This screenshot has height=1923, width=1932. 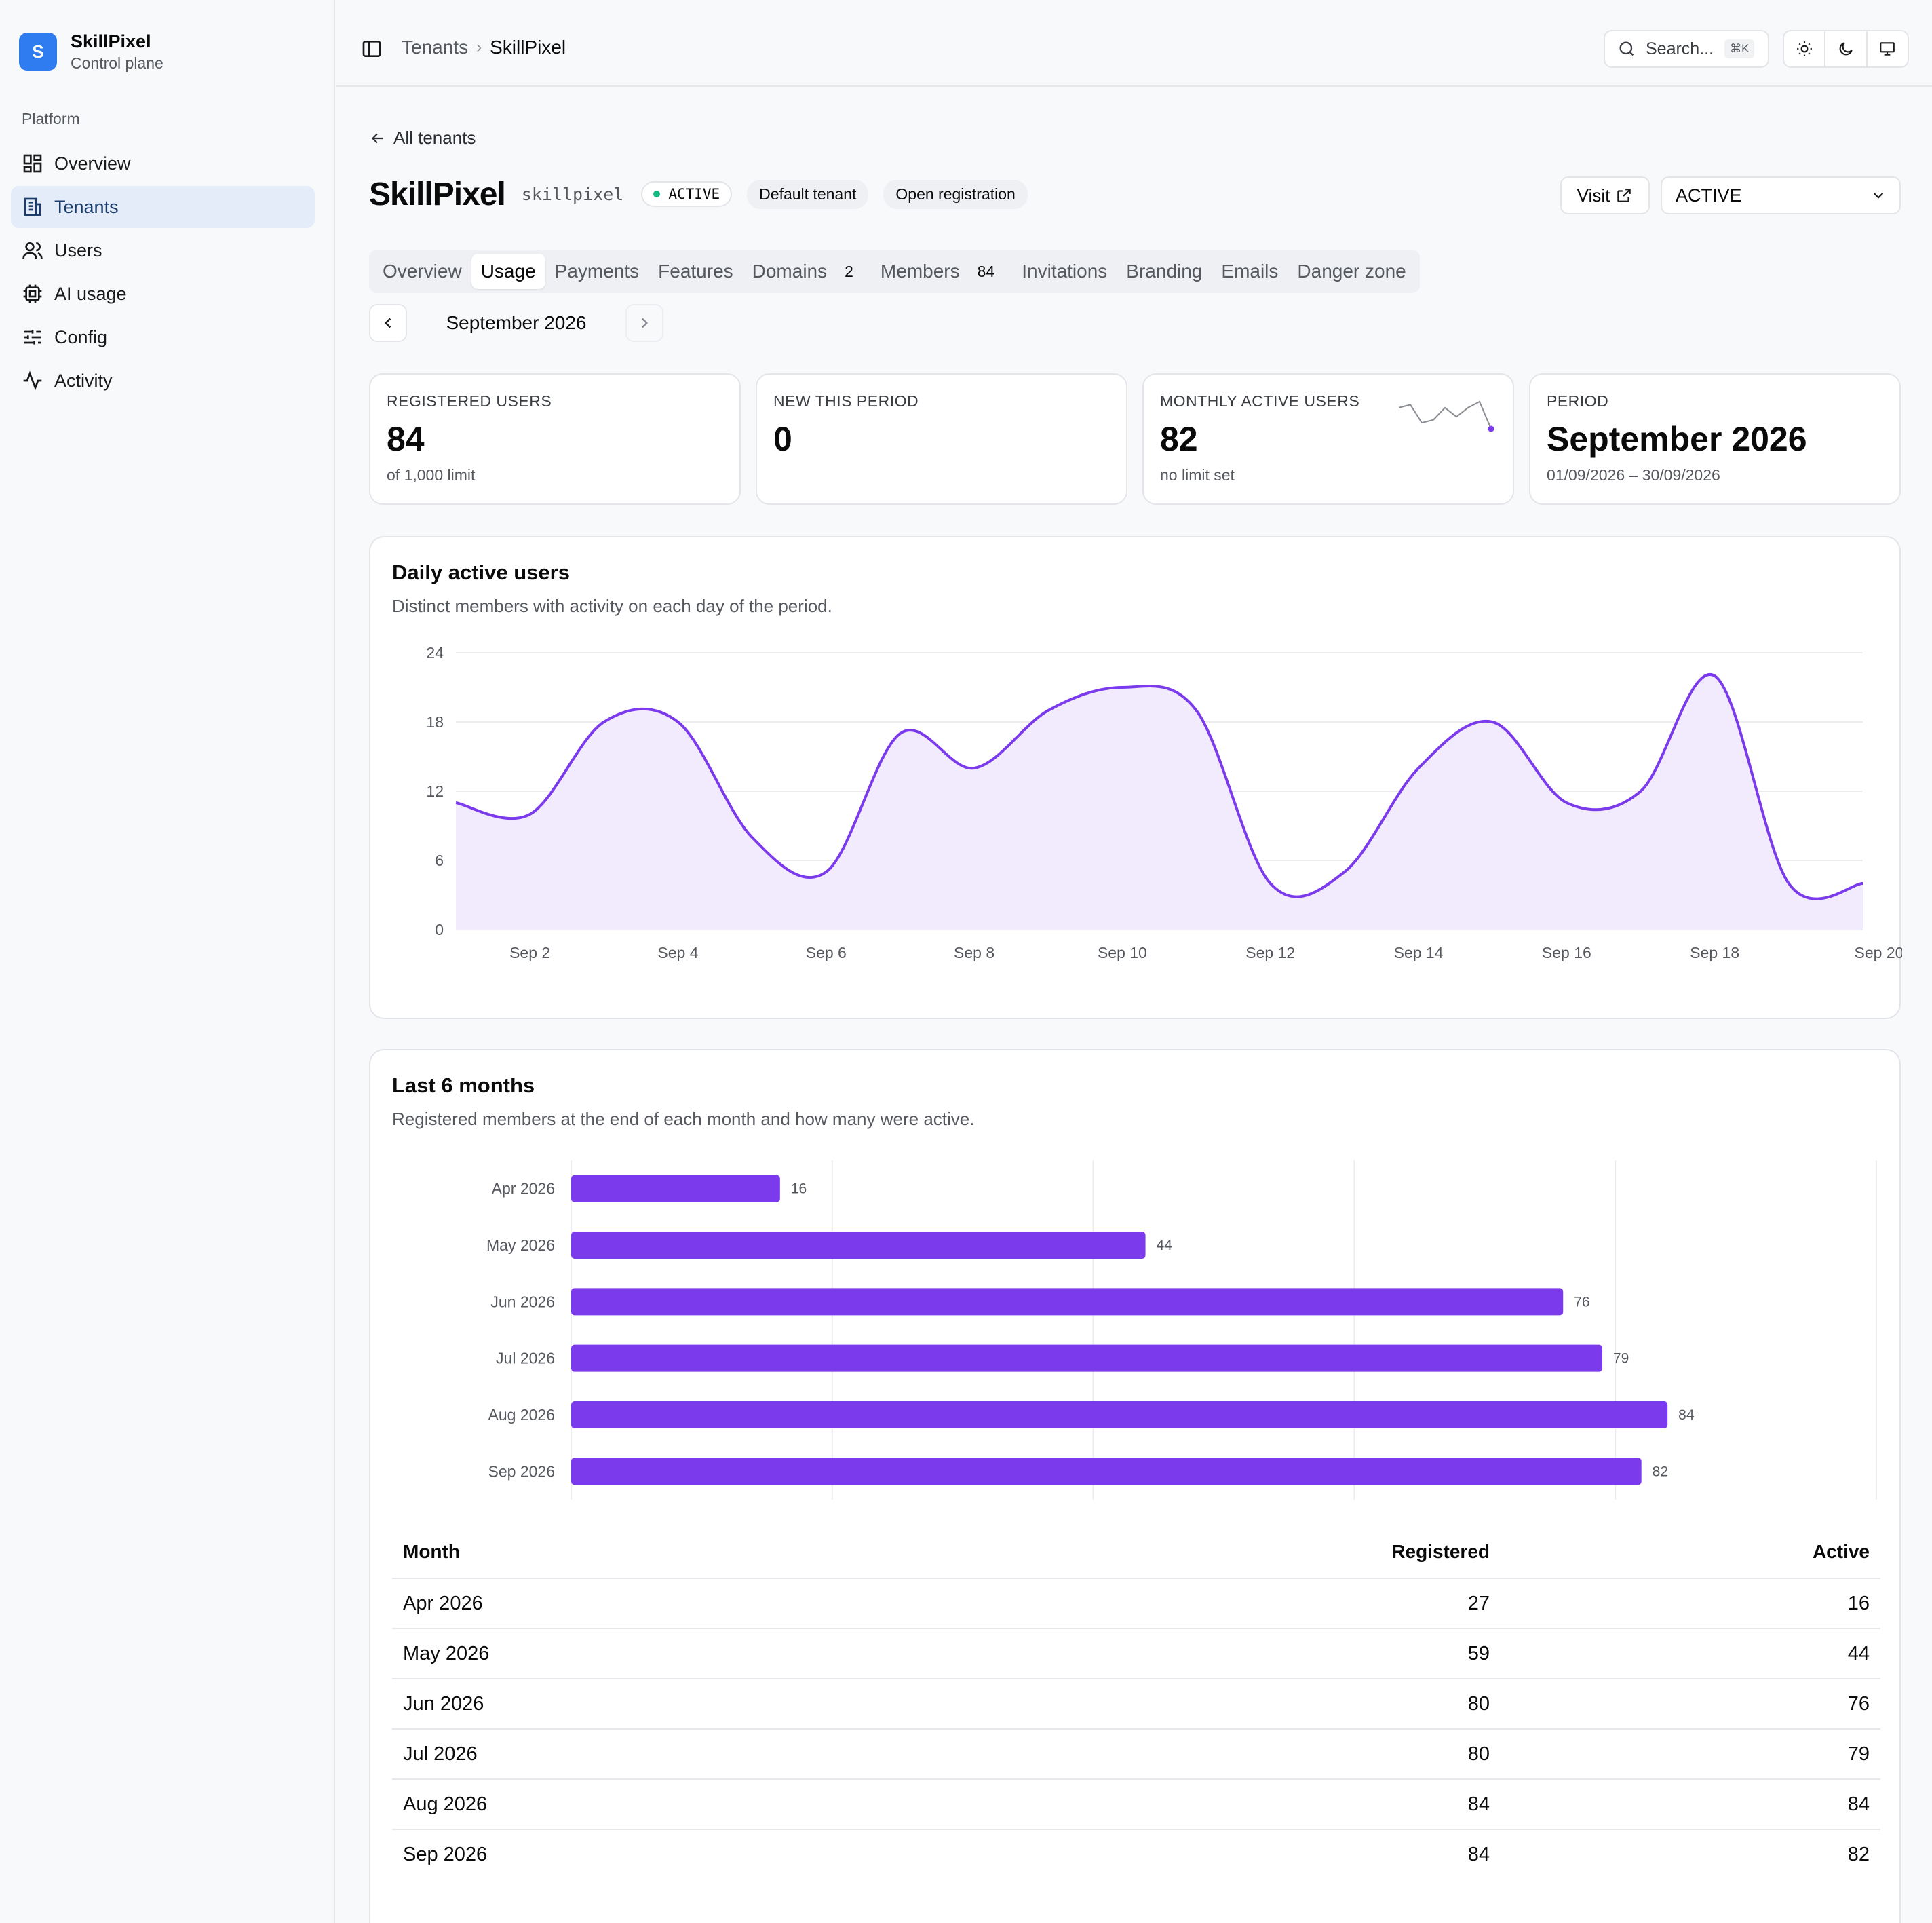 What do you see at coordinates (422, 271) in the screenshot?
I see `tab-overview: Overview` at bounding box center [422, 271].